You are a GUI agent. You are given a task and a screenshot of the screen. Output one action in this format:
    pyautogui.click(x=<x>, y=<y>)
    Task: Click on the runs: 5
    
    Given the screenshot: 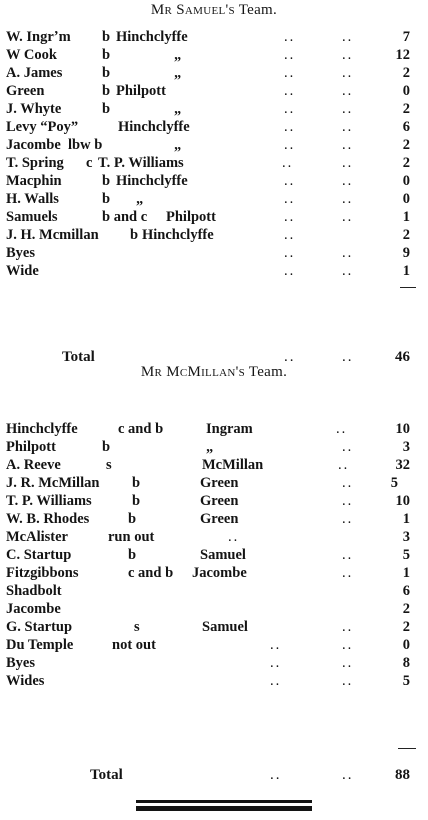 What is the action you would take?
    pyautogui.click(x=406, y=681)
    